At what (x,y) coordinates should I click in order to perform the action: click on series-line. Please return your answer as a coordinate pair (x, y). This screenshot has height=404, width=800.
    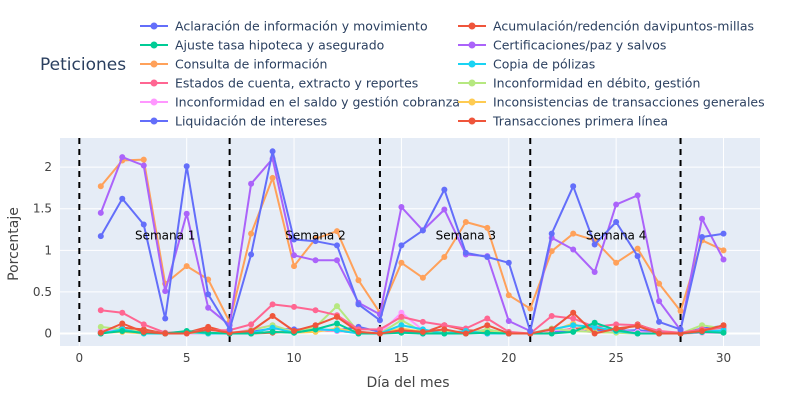
    Looking at the image, I should click on (412, 328).